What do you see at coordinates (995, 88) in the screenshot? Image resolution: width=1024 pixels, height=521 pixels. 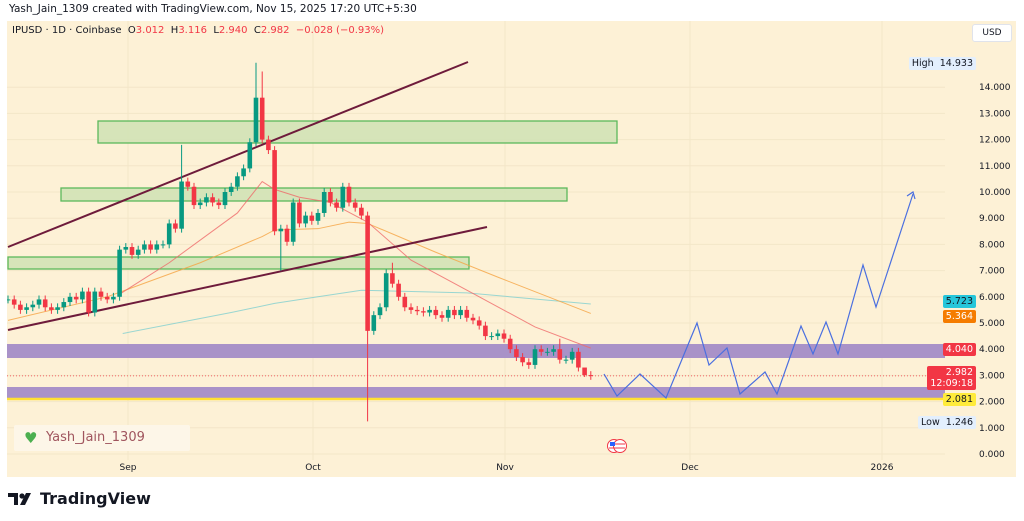 I see `y-tick-label: 14.000` at bounding box center [995, 88].